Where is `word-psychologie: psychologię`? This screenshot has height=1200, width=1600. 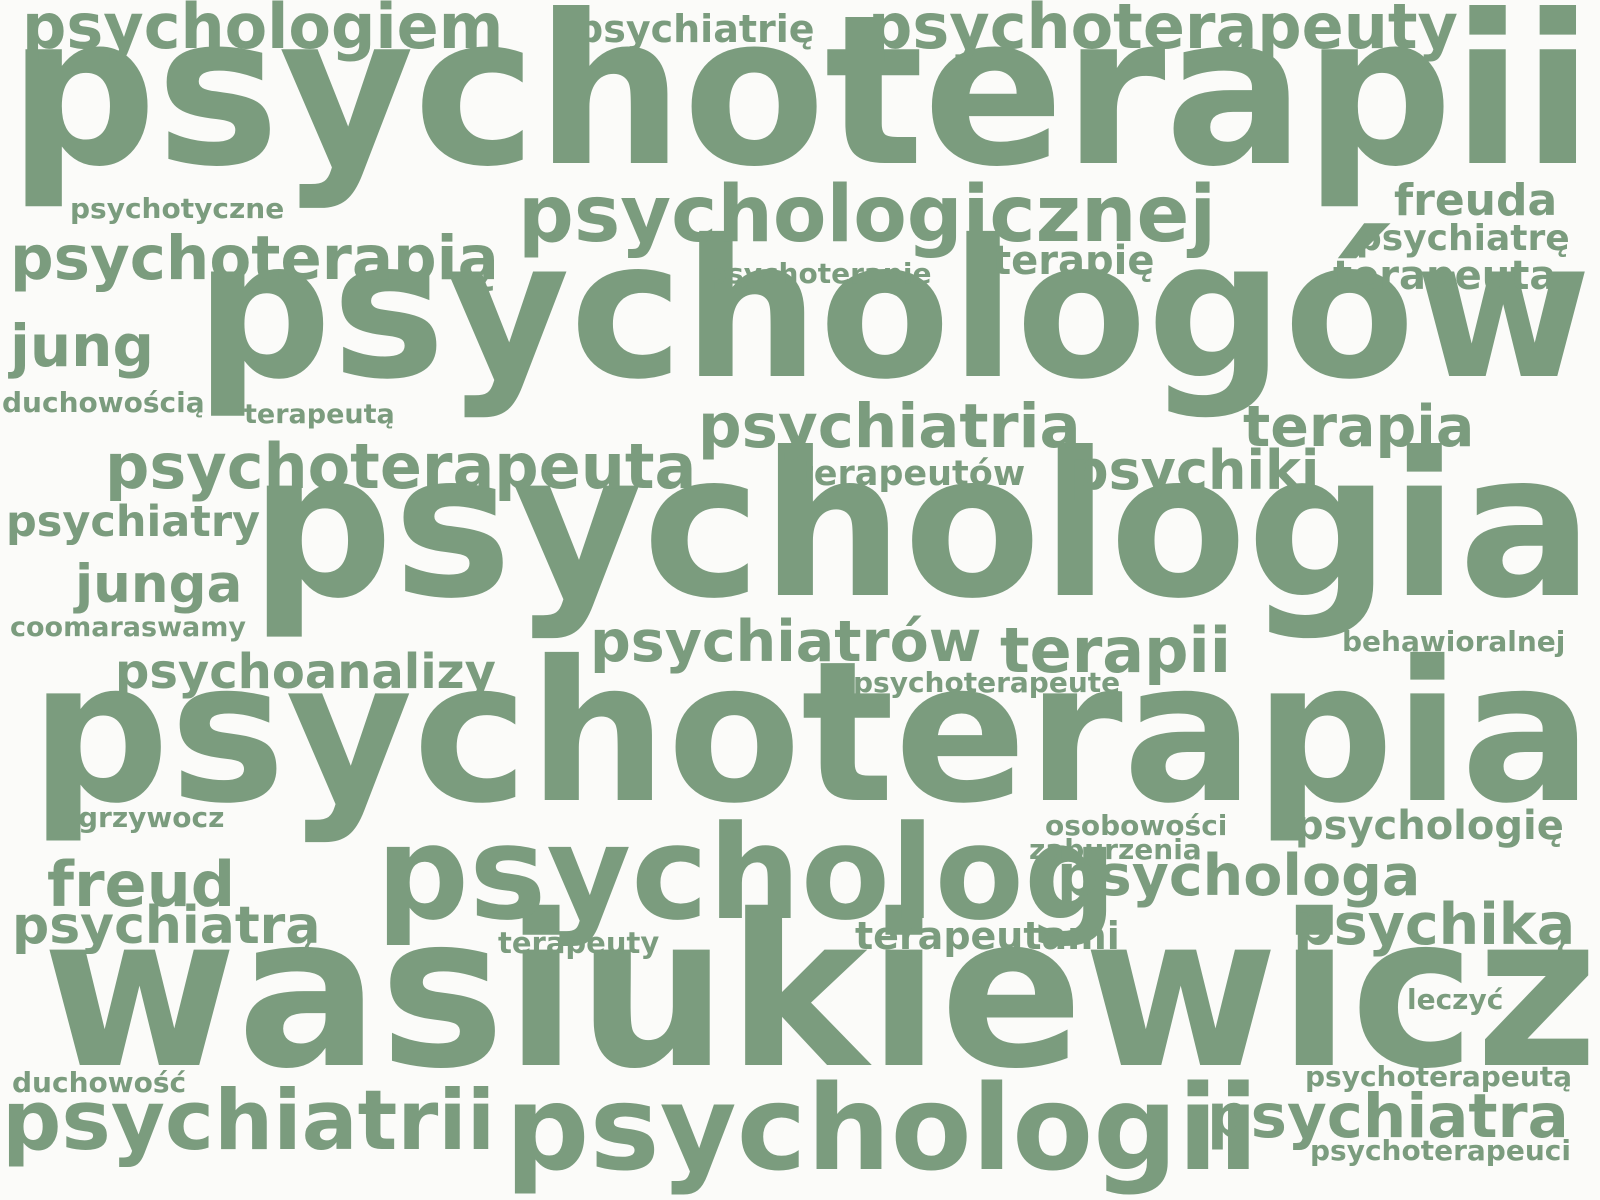
word-psychologie: psychologię is located at coordinates (1429, 826).